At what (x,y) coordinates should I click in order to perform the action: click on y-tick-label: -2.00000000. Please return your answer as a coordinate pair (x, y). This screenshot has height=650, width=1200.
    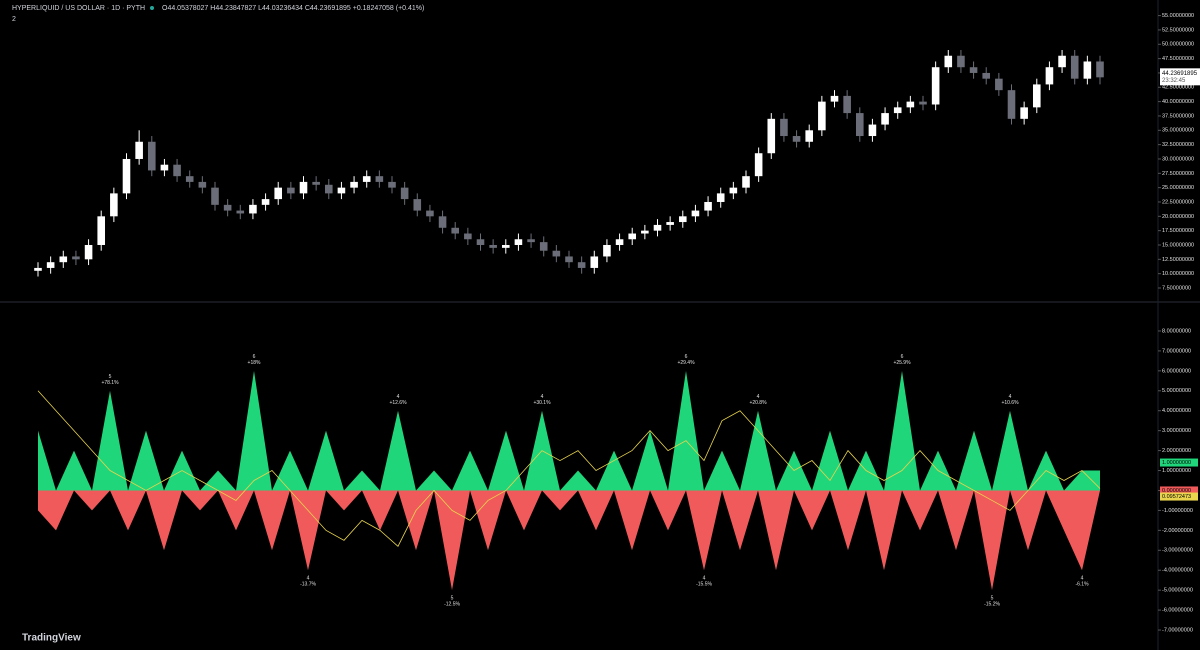
    Looking at the image, I should click on (1177, 531).